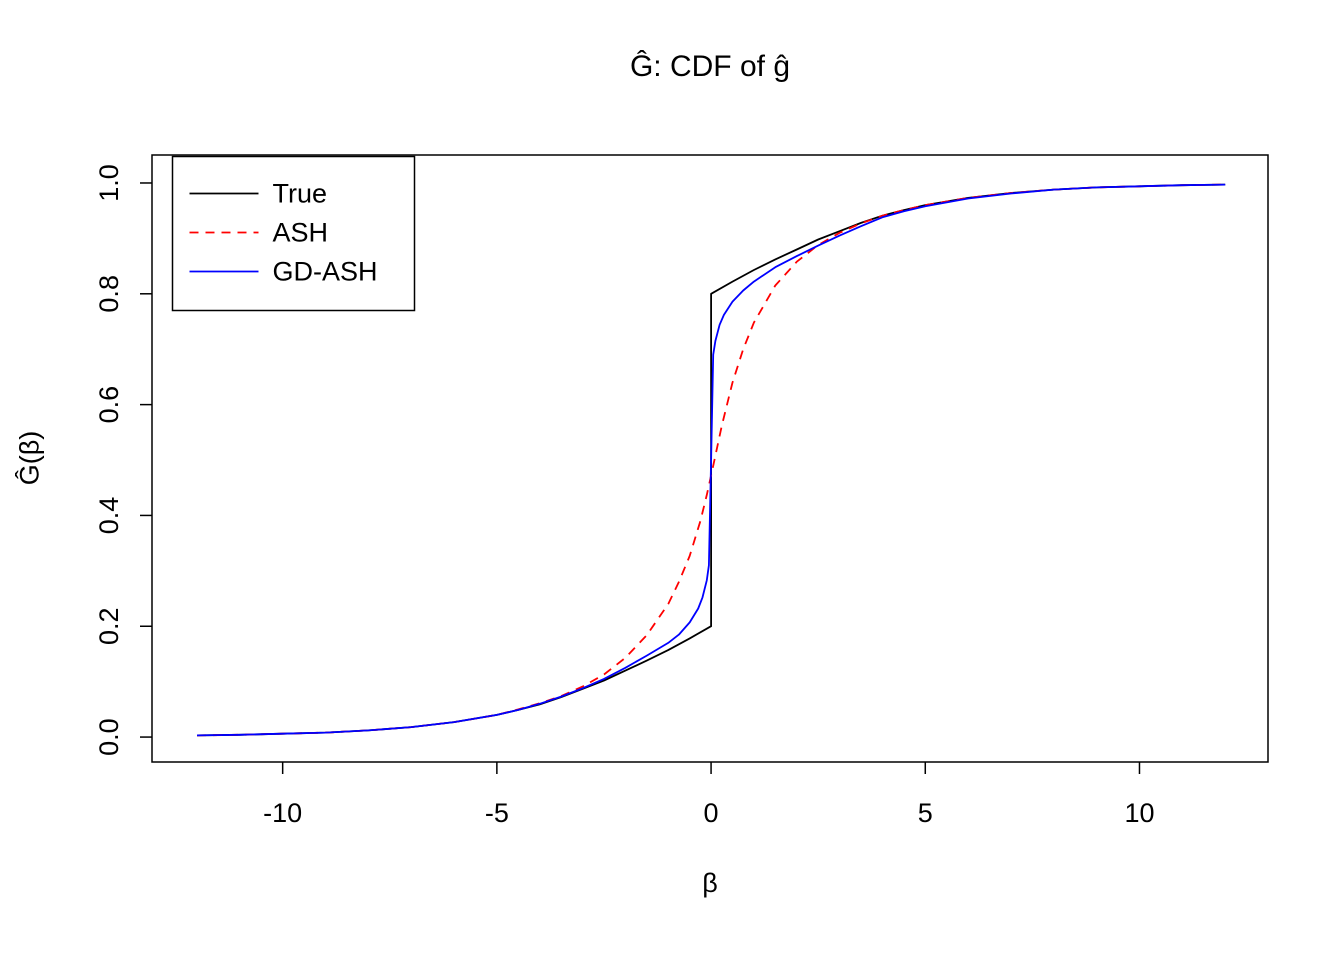  I want to click on legend-box, so click(293, 233).